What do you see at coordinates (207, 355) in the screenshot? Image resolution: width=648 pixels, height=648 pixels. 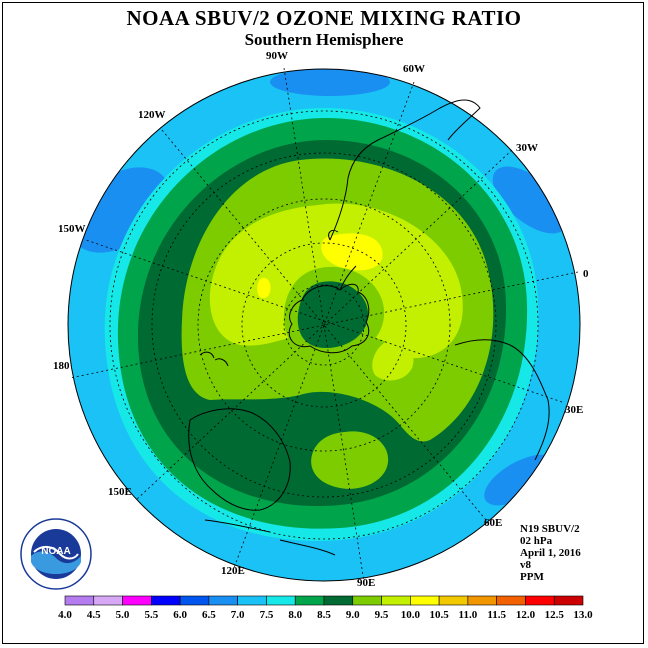 I see `new-zealand-n` at bounding box center [207, 355].